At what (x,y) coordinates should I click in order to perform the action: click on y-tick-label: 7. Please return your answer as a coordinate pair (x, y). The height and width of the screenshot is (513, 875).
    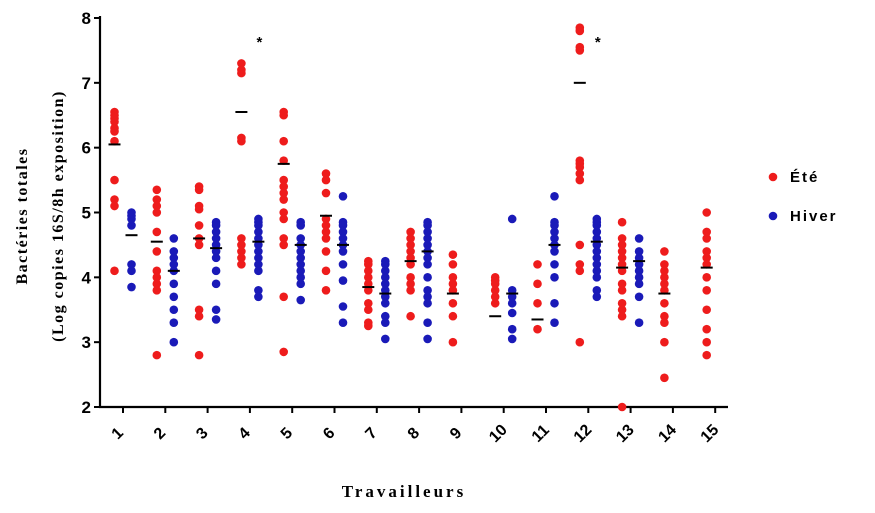
    Looking at the image, I should click on (86, 83).